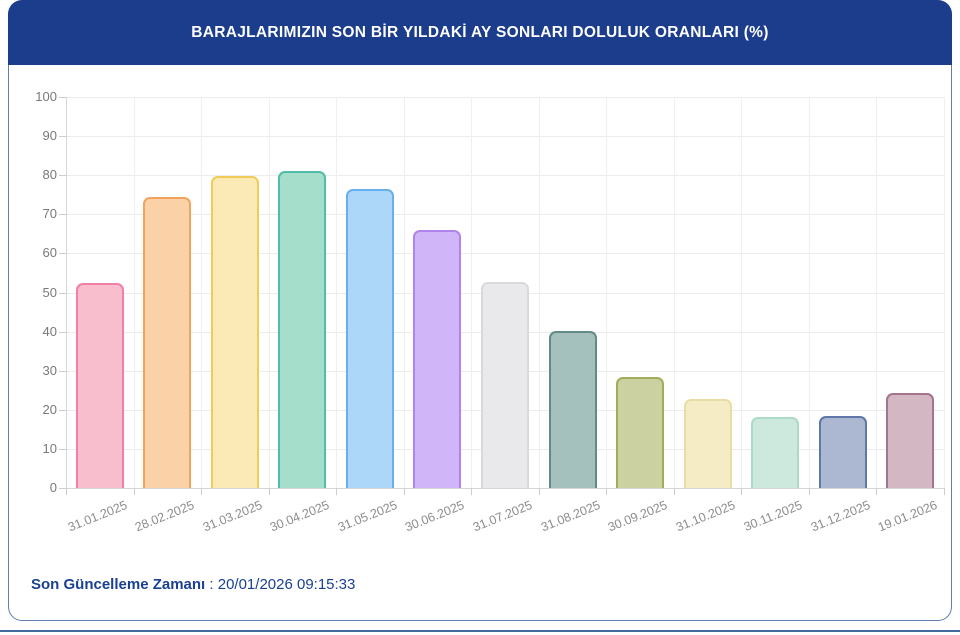 The height and width of the screenshot is (635, 960). Describe the element at coordinates (53, 487) in the screenshot. I see `y-axis-label: 0` at that location.